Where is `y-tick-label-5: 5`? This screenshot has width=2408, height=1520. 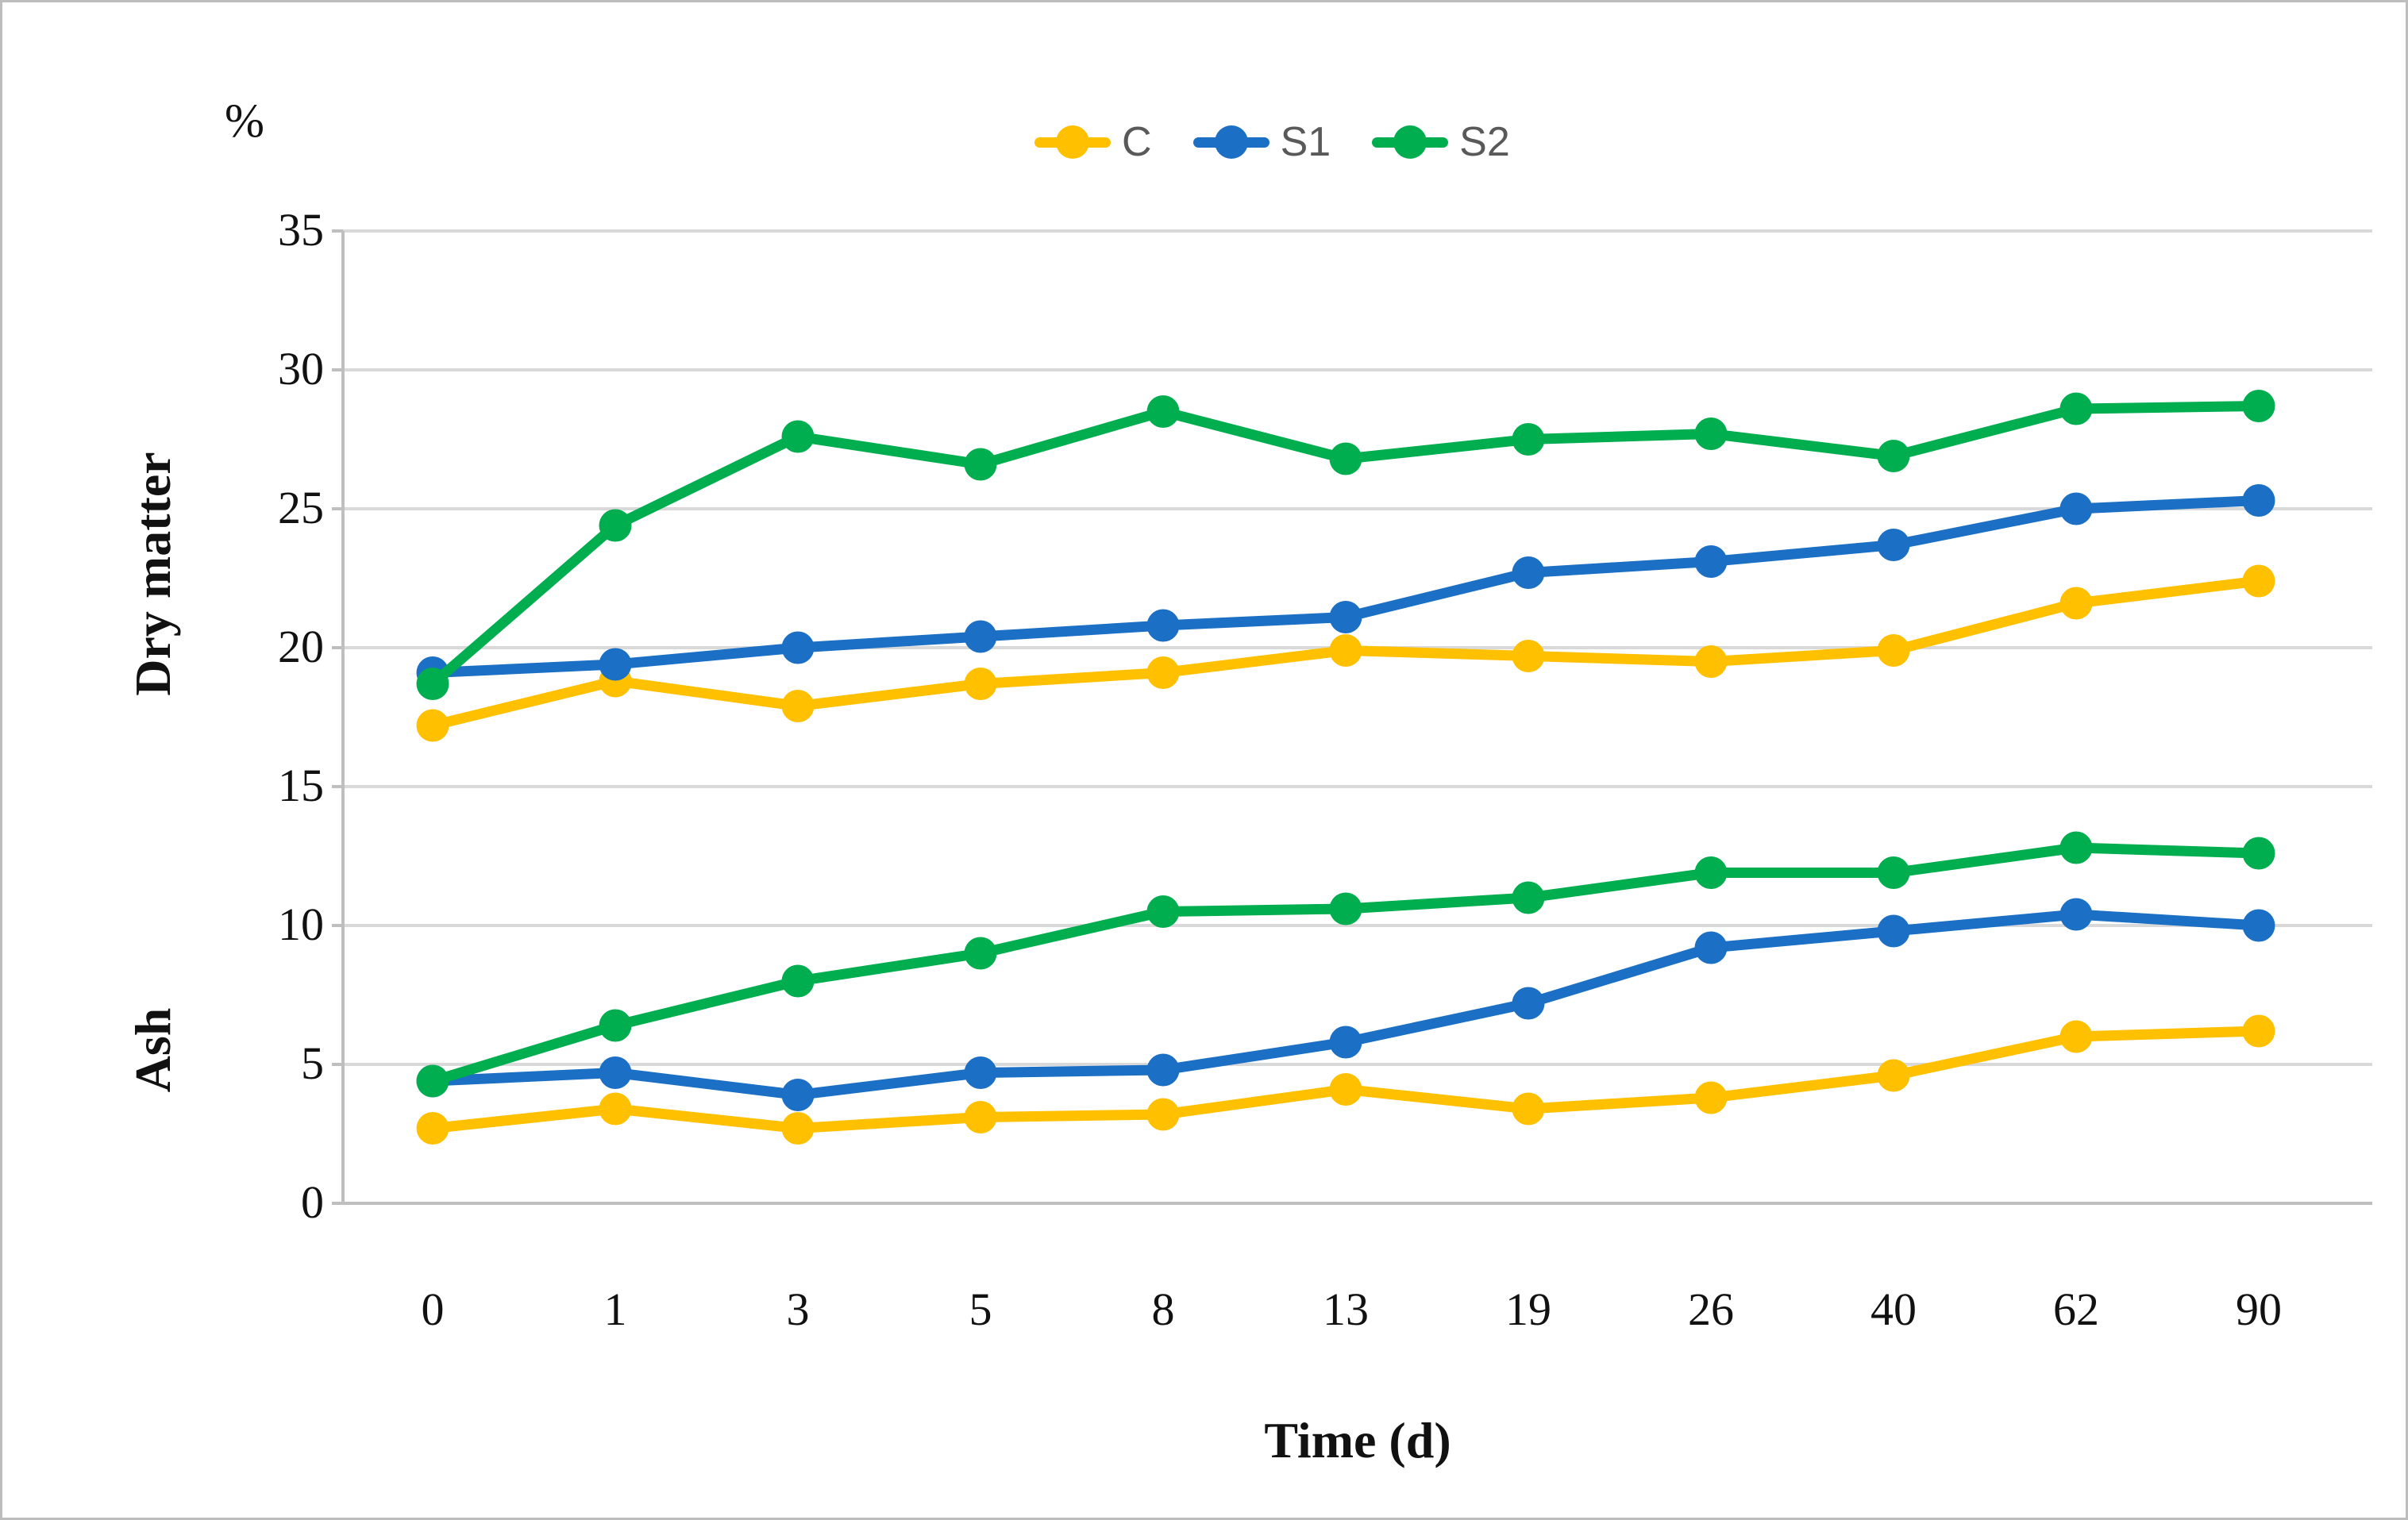 y-tick-label-5: 5 is located at coordinates (312, 1063).